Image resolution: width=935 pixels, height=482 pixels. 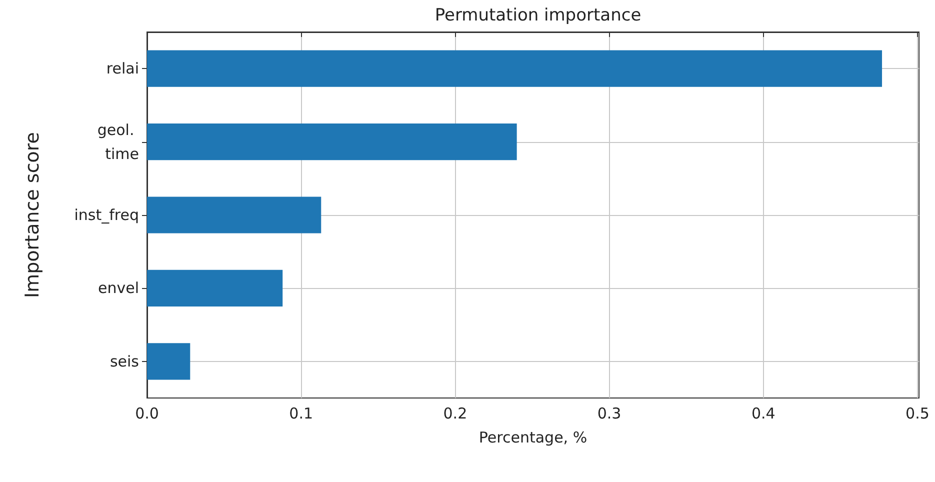 What do you see at coordinates (918, 413) in the screenshot?
I see `x-tick-label: 0.5` at bounding box center [918, 413].